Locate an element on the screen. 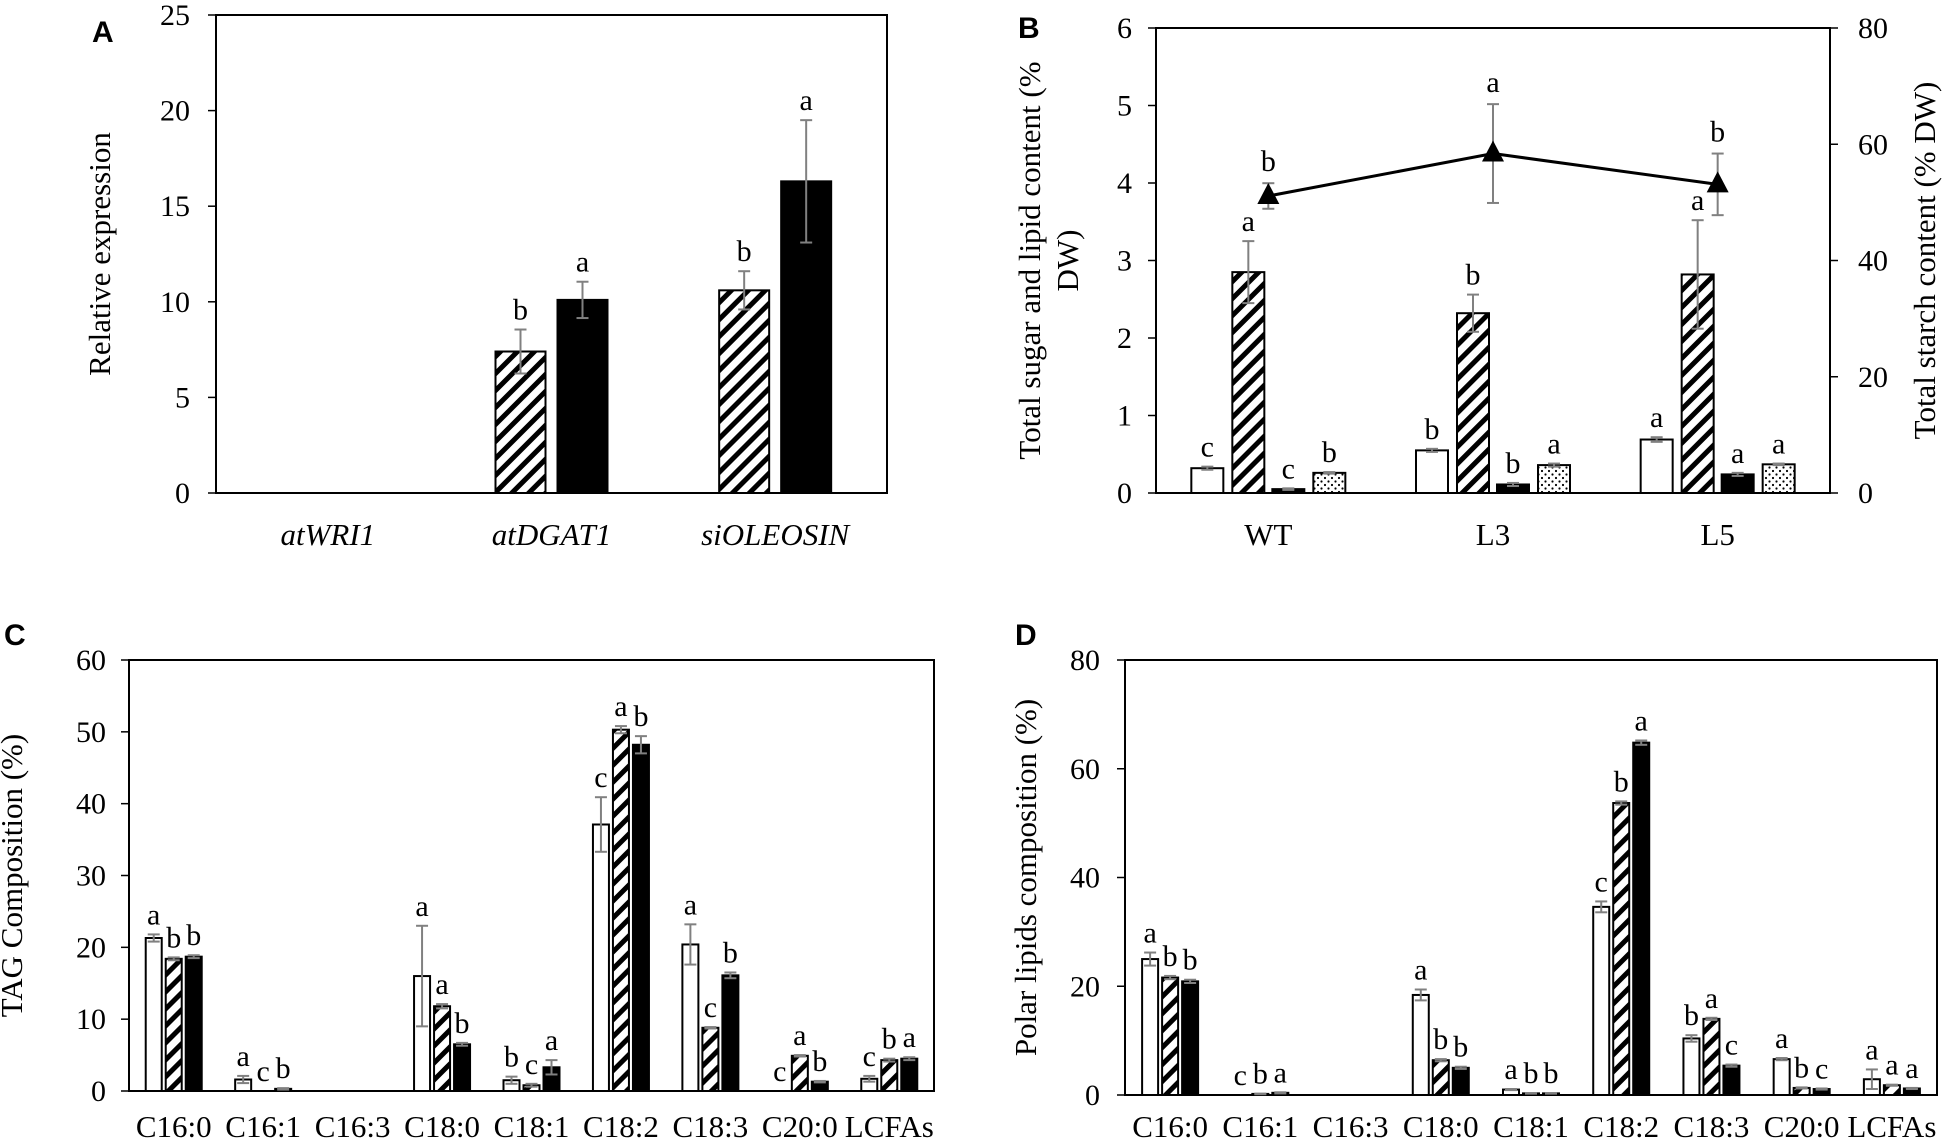 Image resolution: width=1950 pixels, height=1143 pixels. y-tick-label: 80 is located at coordinates (1085, 660).